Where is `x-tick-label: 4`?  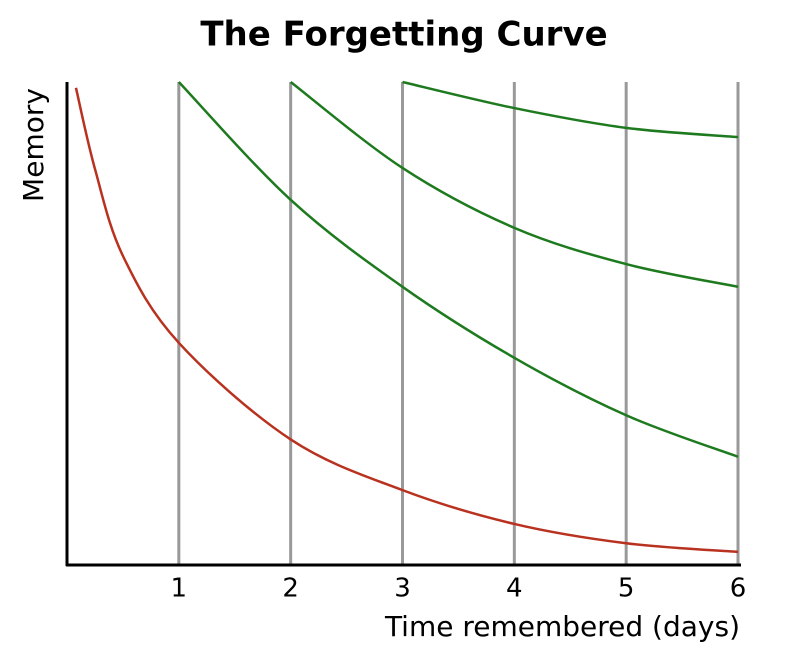
x-tick-label: 4 is located at coordinates (514, 589).